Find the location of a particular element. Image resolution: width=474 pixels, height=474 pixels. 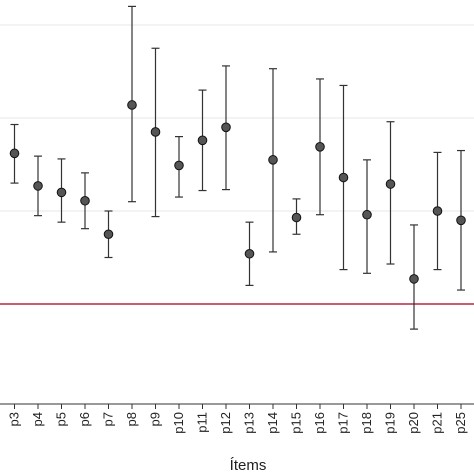

x-tick-label: p25 is located at coordinates (460, 423).